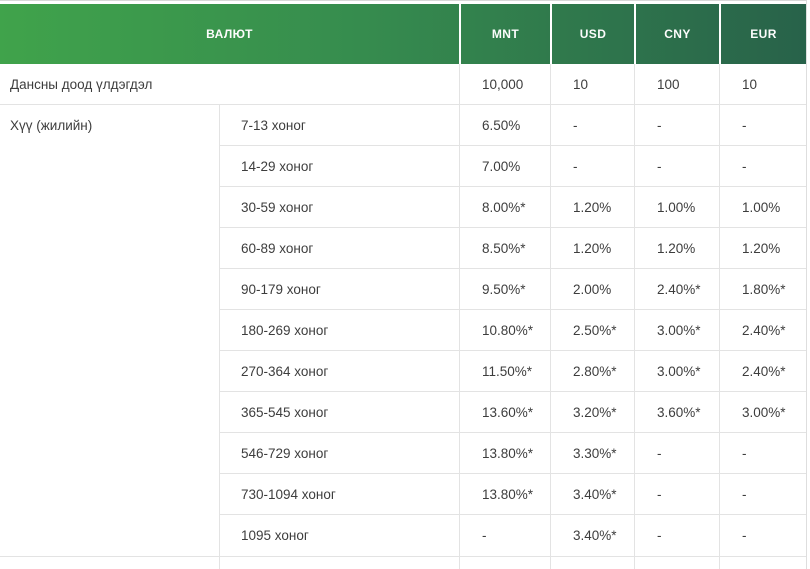 This screenshot has width=810, height=569. I want to click on rate-eur: 1.00%, so click(762, 207).